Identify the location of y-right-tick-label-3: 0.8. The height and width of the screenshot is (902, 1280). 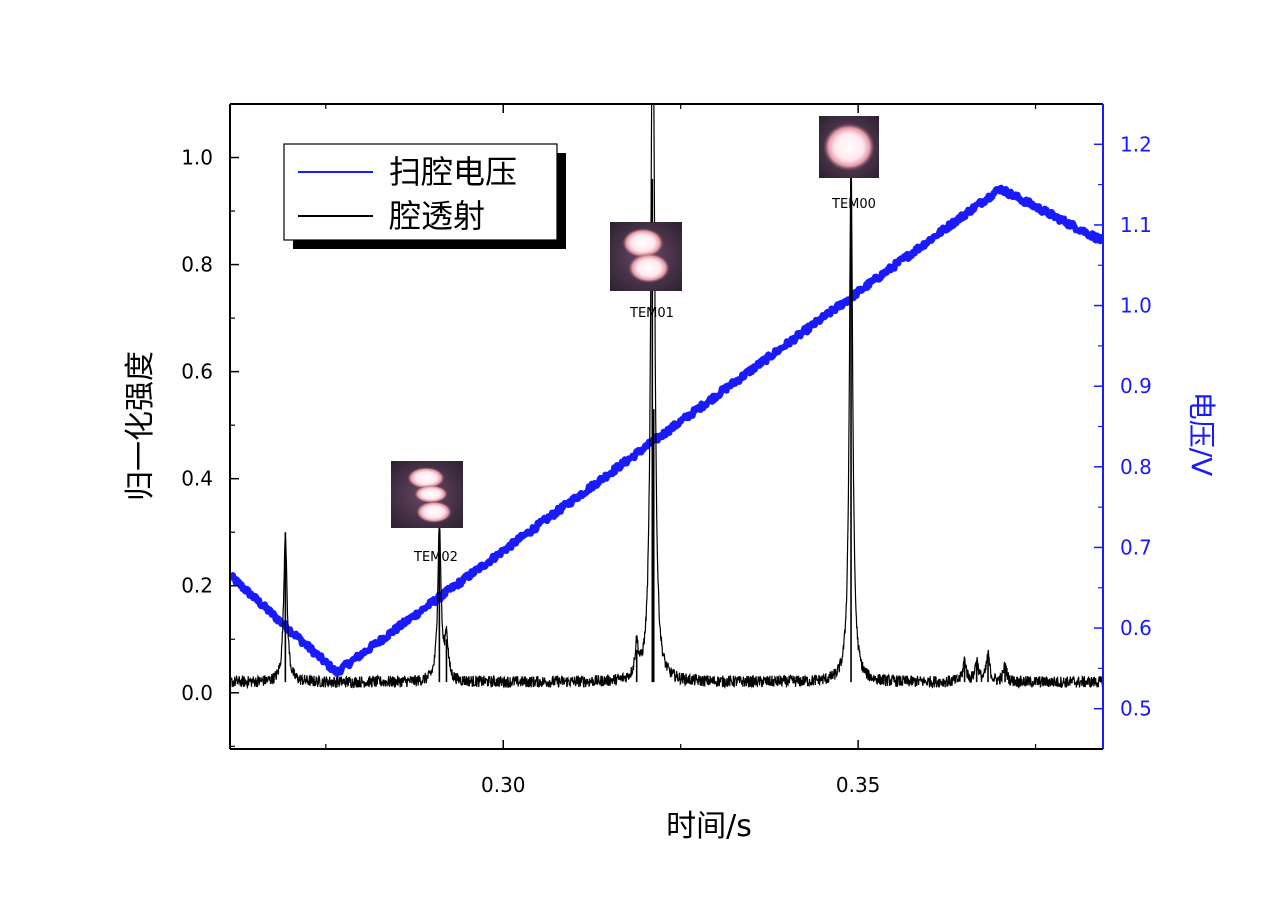
(1136, 467).